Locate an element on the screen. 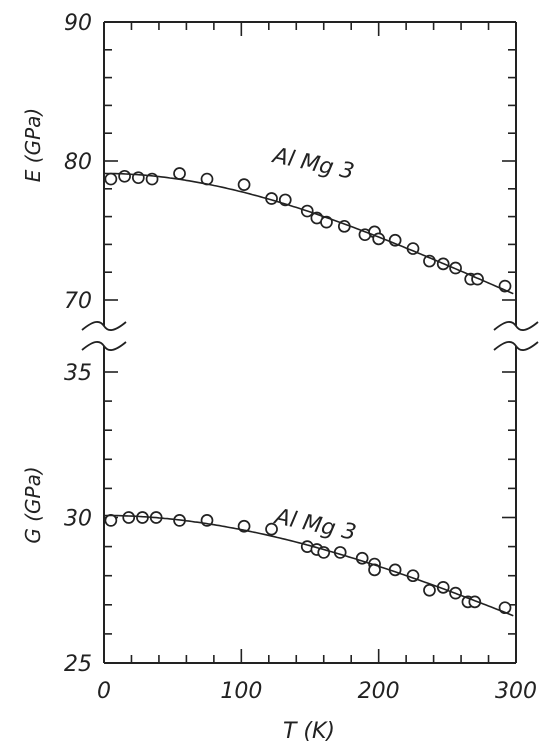 The height and width of the screenshot is (752, 556). upper-y-tick-label: 80 is located at coordinates (78, 162).